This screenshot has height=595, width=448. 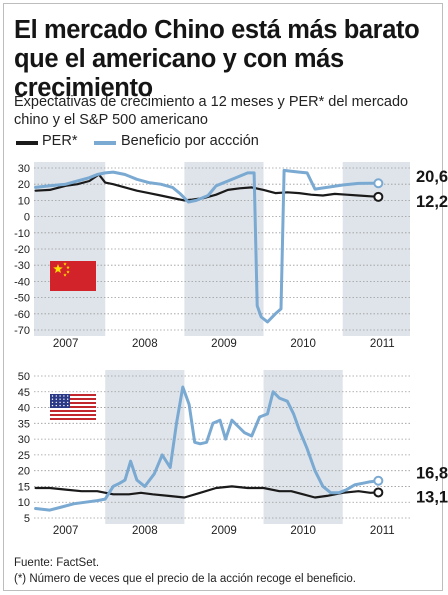 I want to click on y-tick-label: -70, so click(x=22, y=331).